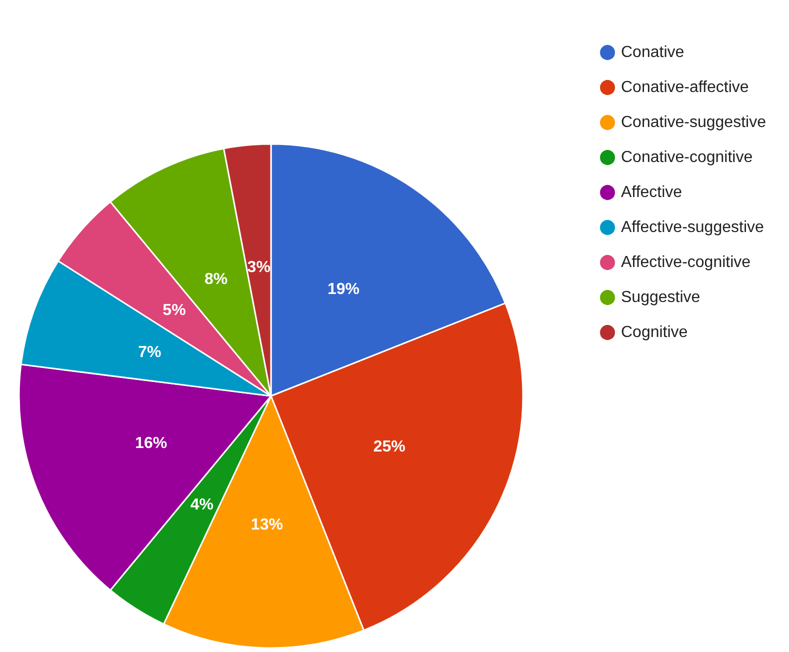  What do you see at coordinates (685, 87) in the screenshot?
I see `legend-label: Conative-affective` at bounding box center [685, 87].